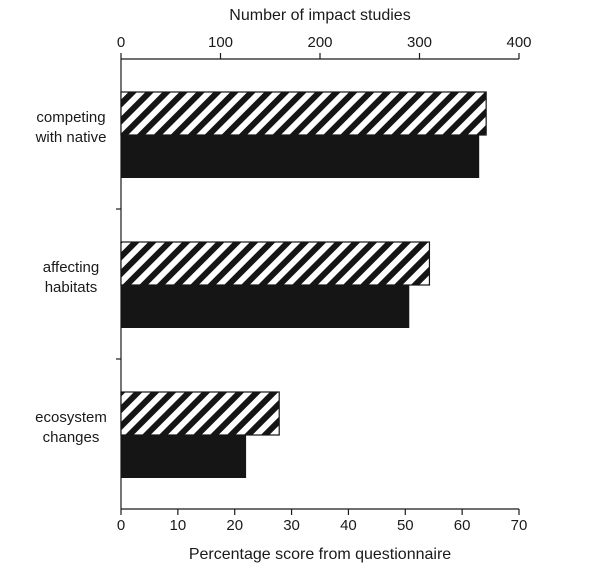 This screenshot has width=602, height=577. Describe the element at coordinates (71, 427) in the screenshot. I see `category-label: ecosystem changes` at that location.